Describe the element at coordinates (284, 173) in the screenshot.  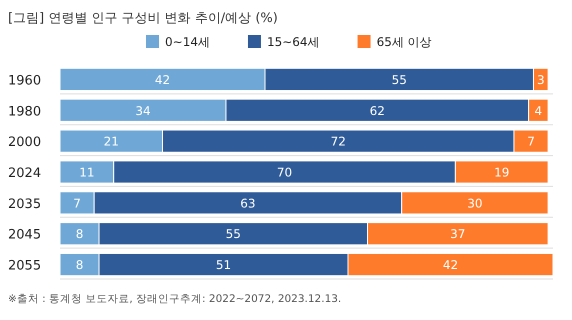
I see `data-label: 70` at that location.